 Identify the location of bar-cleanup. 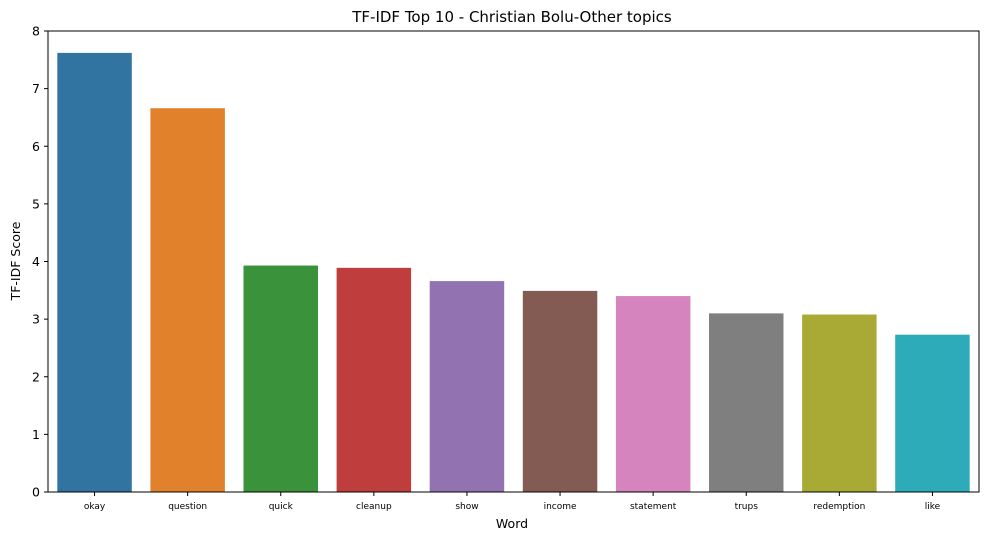
(374, 379).